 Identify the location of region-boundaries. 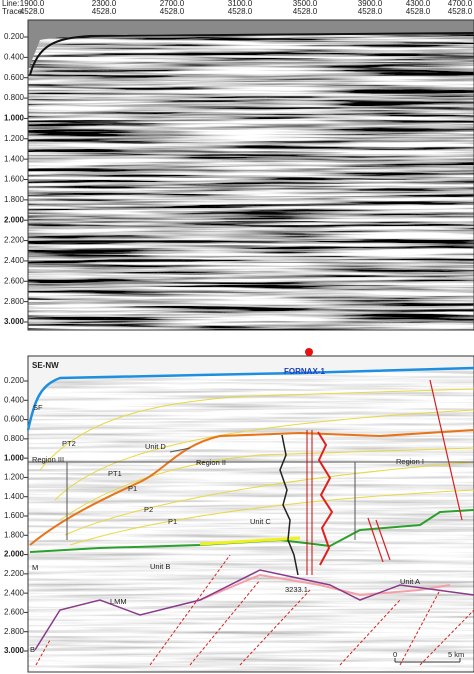
(251, 493).